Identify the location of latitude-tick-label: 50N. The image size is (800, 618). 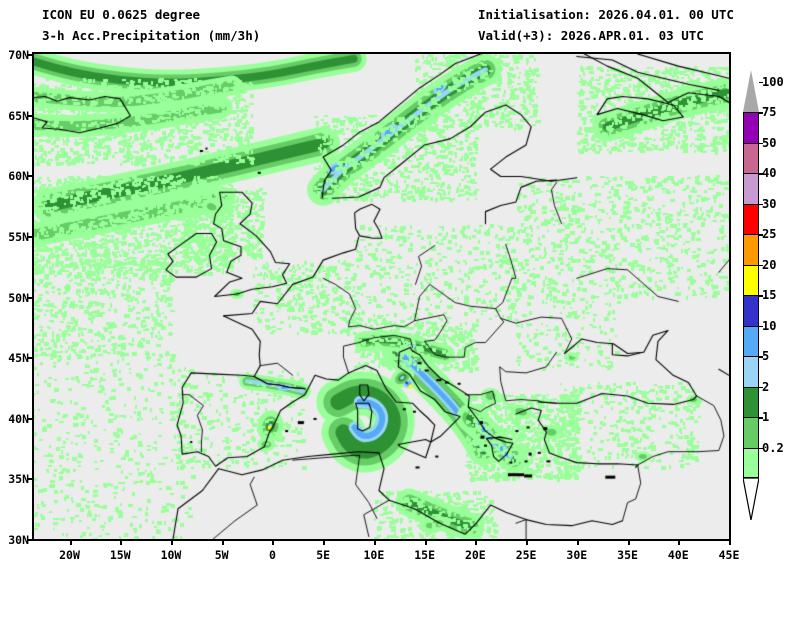
(18, 297).